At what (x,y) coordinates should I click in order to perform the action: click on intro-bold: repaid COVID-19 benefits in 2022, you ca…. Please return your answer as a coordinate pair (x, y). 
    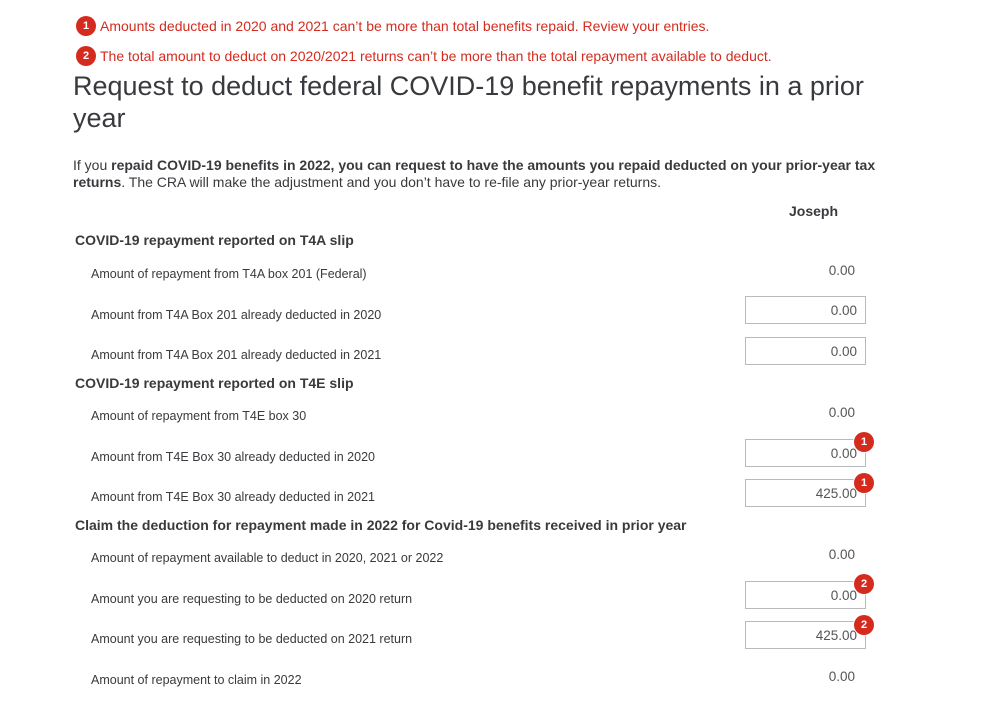
    Looking at the image, I should click on (474, 173).